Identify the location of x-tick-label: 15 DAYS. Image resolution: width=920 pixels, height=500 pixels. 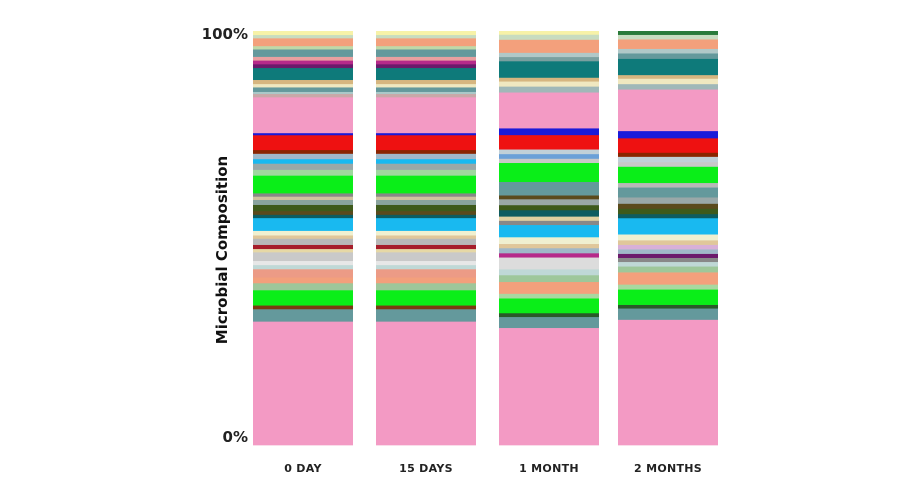
(426, 468).